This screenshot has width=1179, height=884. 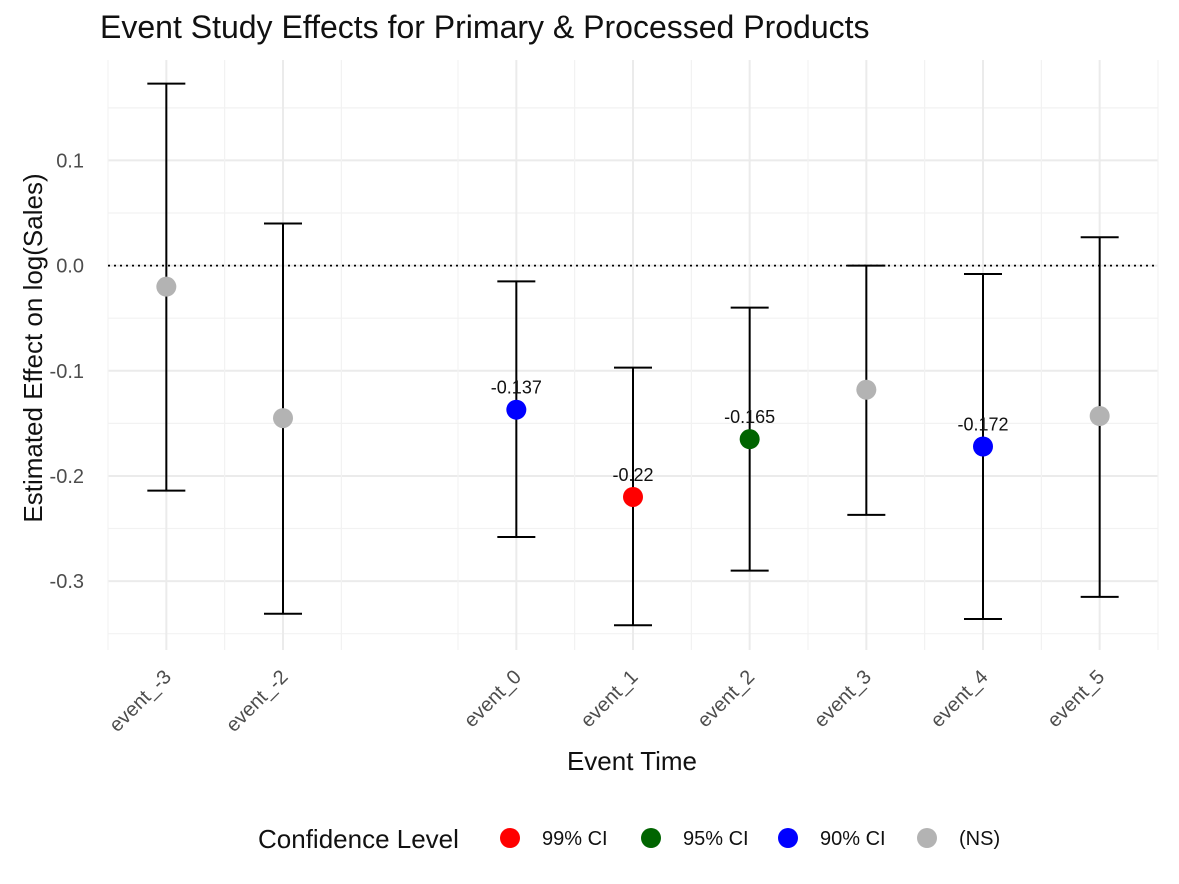 What do you see at coordinates (750, 839) in the screenshot?
I see `legend-items: 99% CI 95% CI 90% CI (NS)` at bounding box center [750, 839].